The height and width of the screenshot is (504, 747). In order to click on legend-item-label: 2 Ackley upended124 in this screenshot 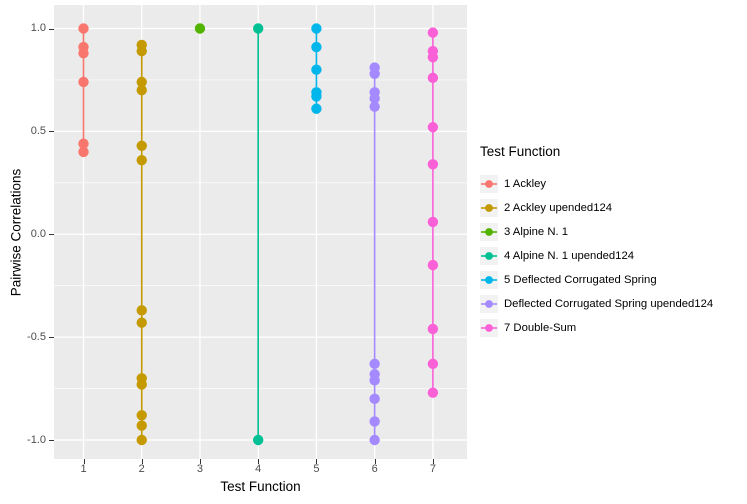, I will do `click(558, 208)`.